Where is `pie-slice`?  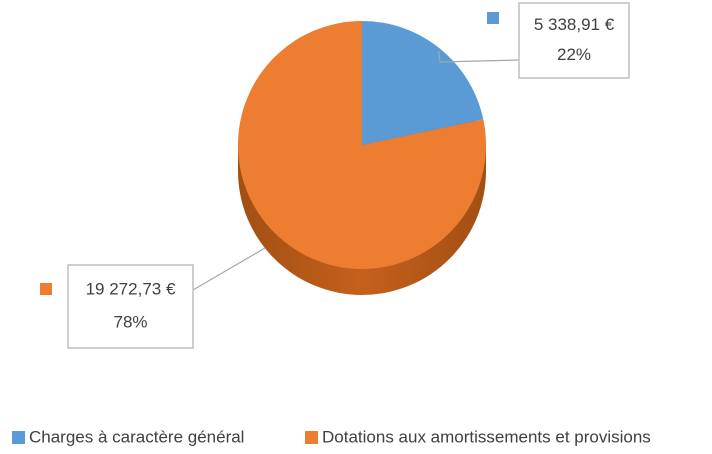
pie-slice is located at coordinates (423, 82).